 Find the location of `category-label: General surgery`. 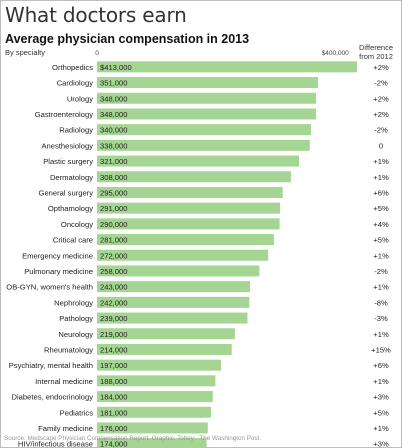

category-label: General surgery is located at coordinates (66, 192).